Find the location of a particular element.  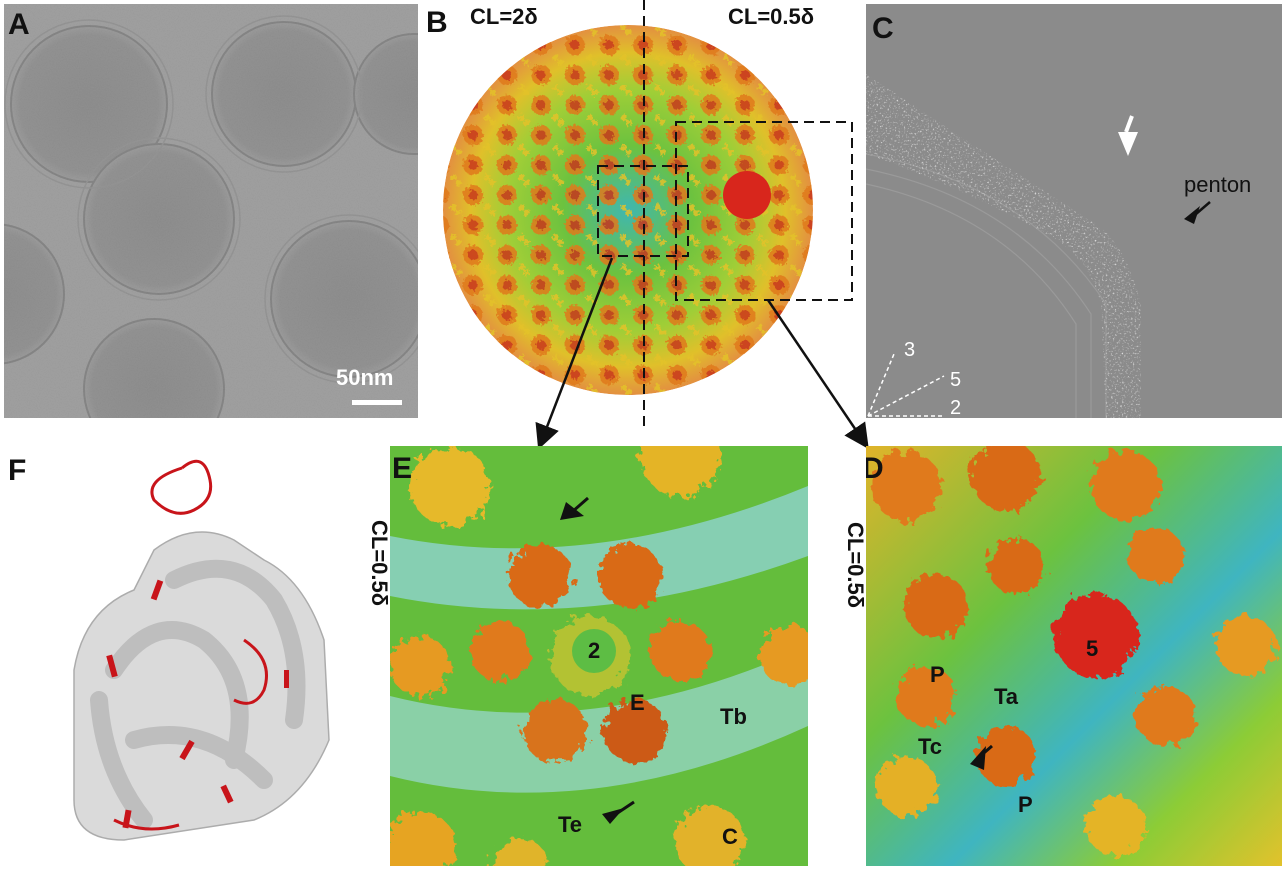

label-ta: Ta is located at coordinates (1006, 696).